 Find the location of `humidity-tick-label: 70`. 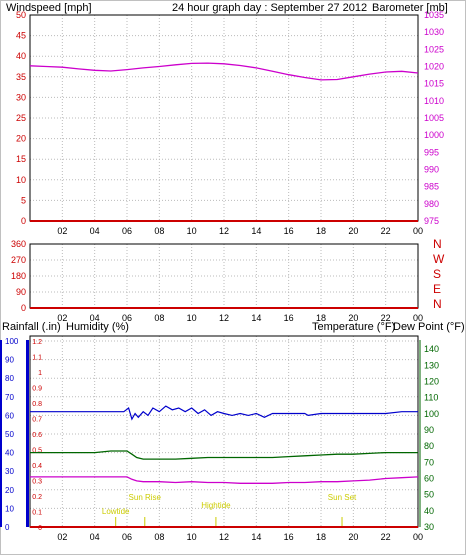

humidity-tick-label: 70 is located at coordinates (9, 397).